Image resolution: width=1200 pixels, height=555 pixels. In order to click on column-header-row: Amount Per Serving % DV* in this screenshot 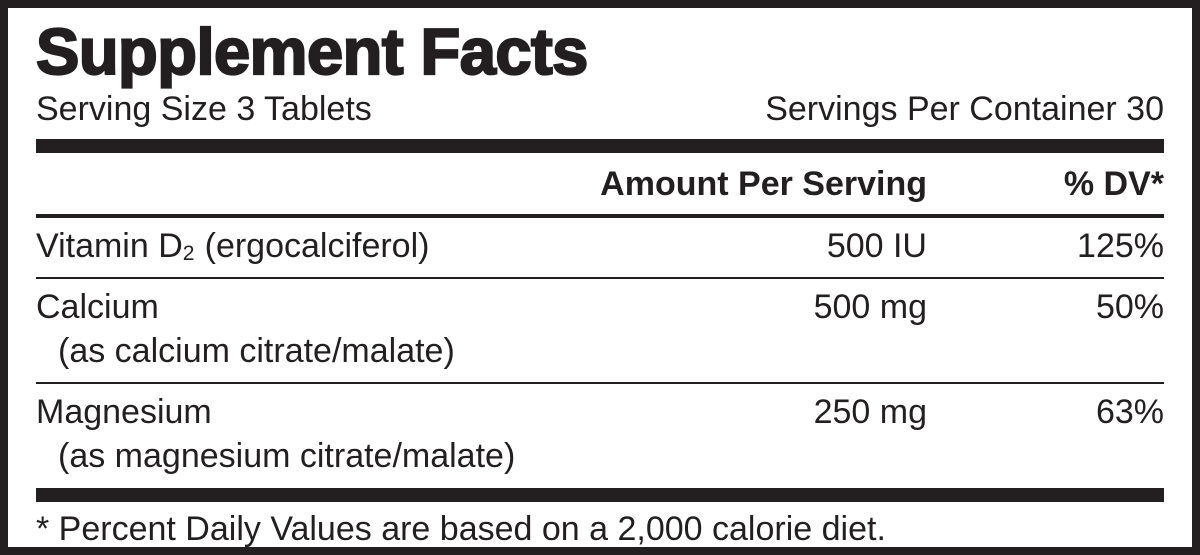, I will do `click(600, 185)`.